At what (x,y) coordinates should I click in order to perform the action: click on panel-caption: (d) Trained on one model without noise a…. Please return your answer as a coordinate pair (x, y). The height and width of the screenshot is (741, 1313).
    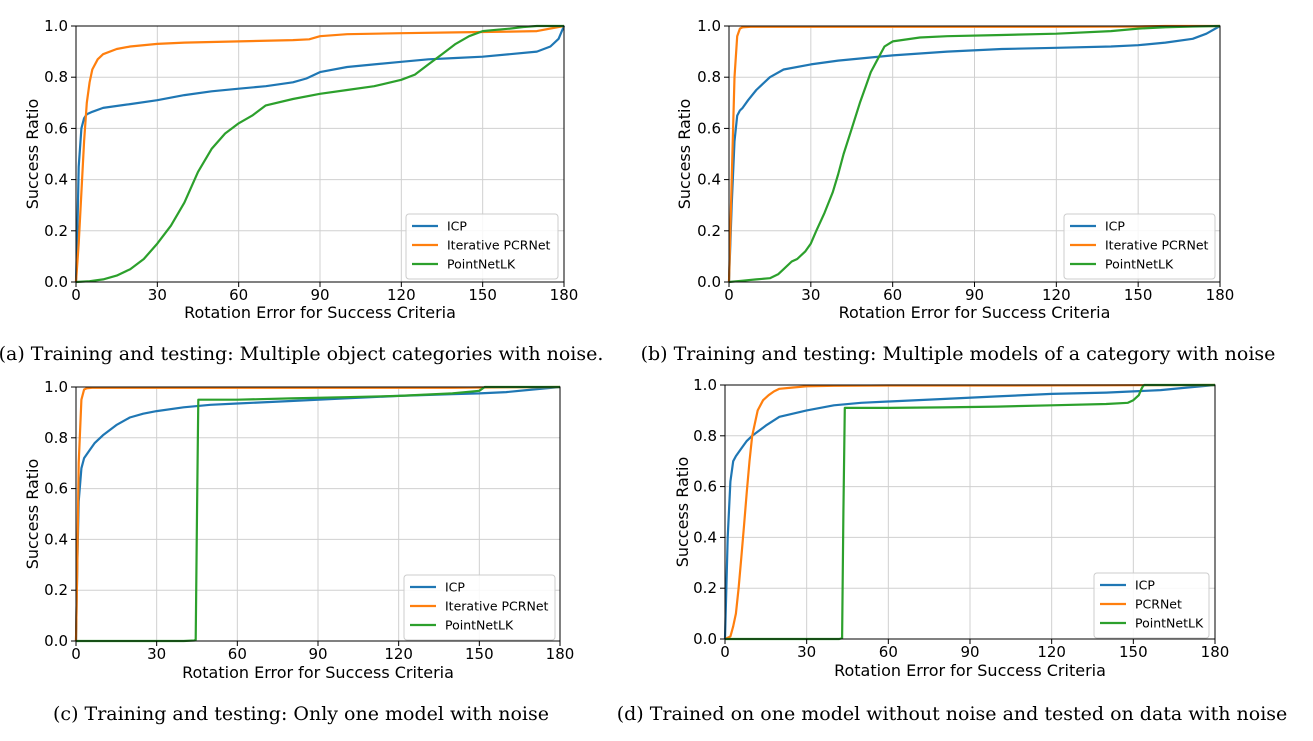
    Looking at the image, I should click on (952, 714).